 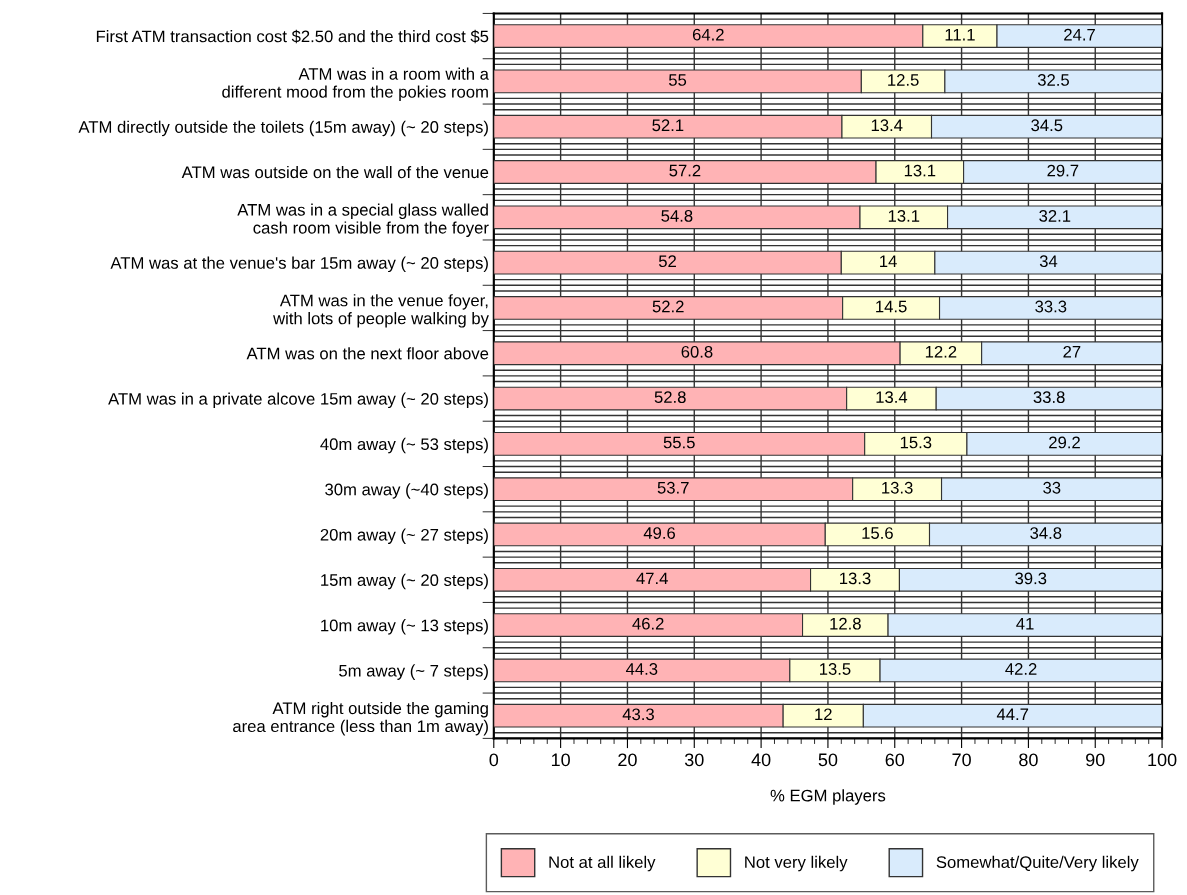 I want to click on data-label: 33.3, so click(x=1051, y=306).